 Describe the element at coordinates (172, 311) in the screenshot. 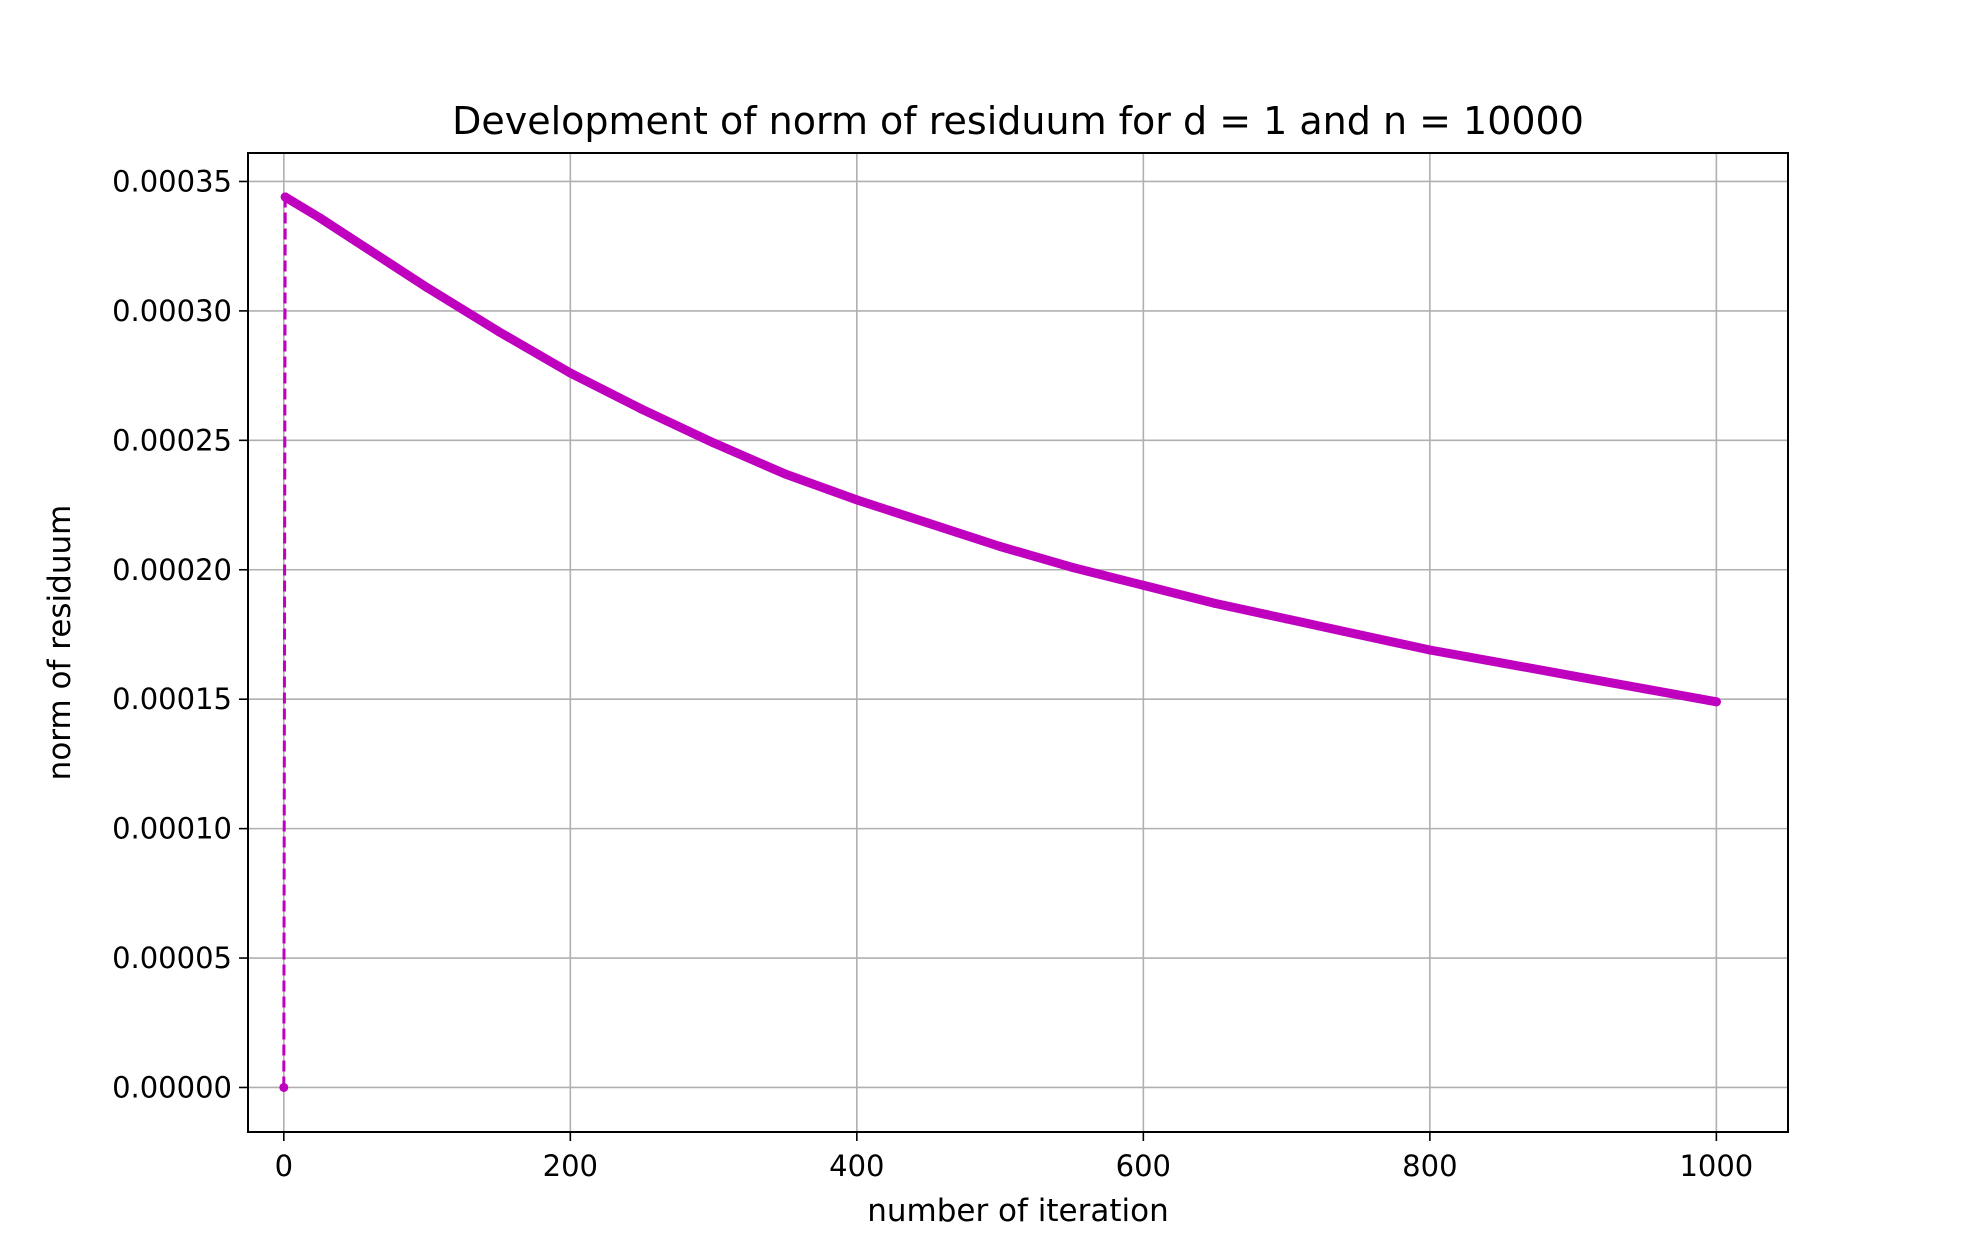

I see `y-tick-label: 0.00030` at that location.